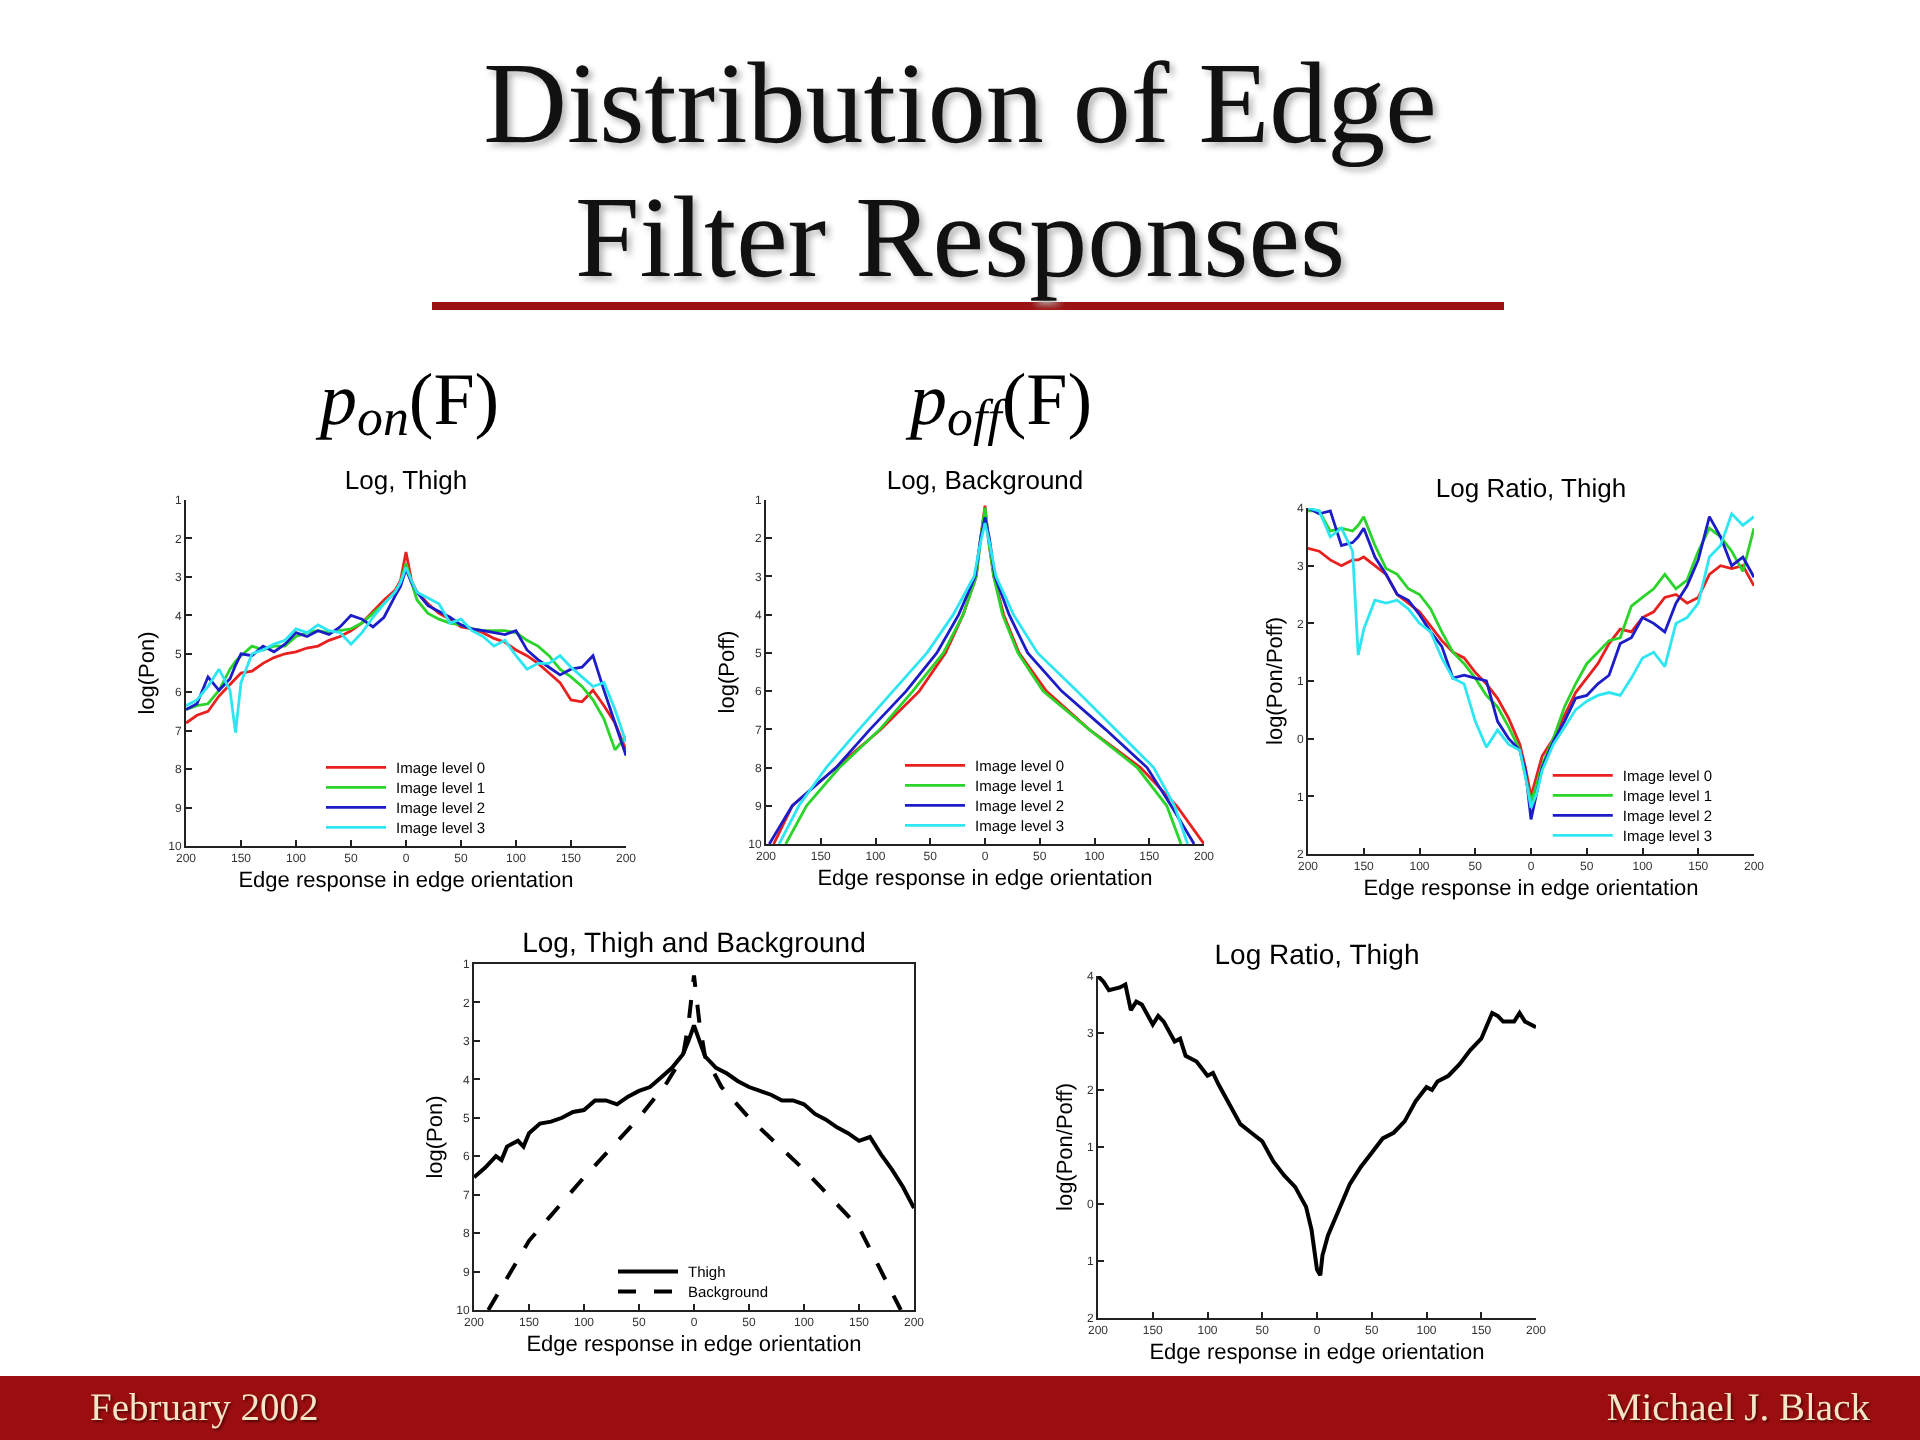  I want to click on y-axis-title: log(Poff), so click(727, 672).